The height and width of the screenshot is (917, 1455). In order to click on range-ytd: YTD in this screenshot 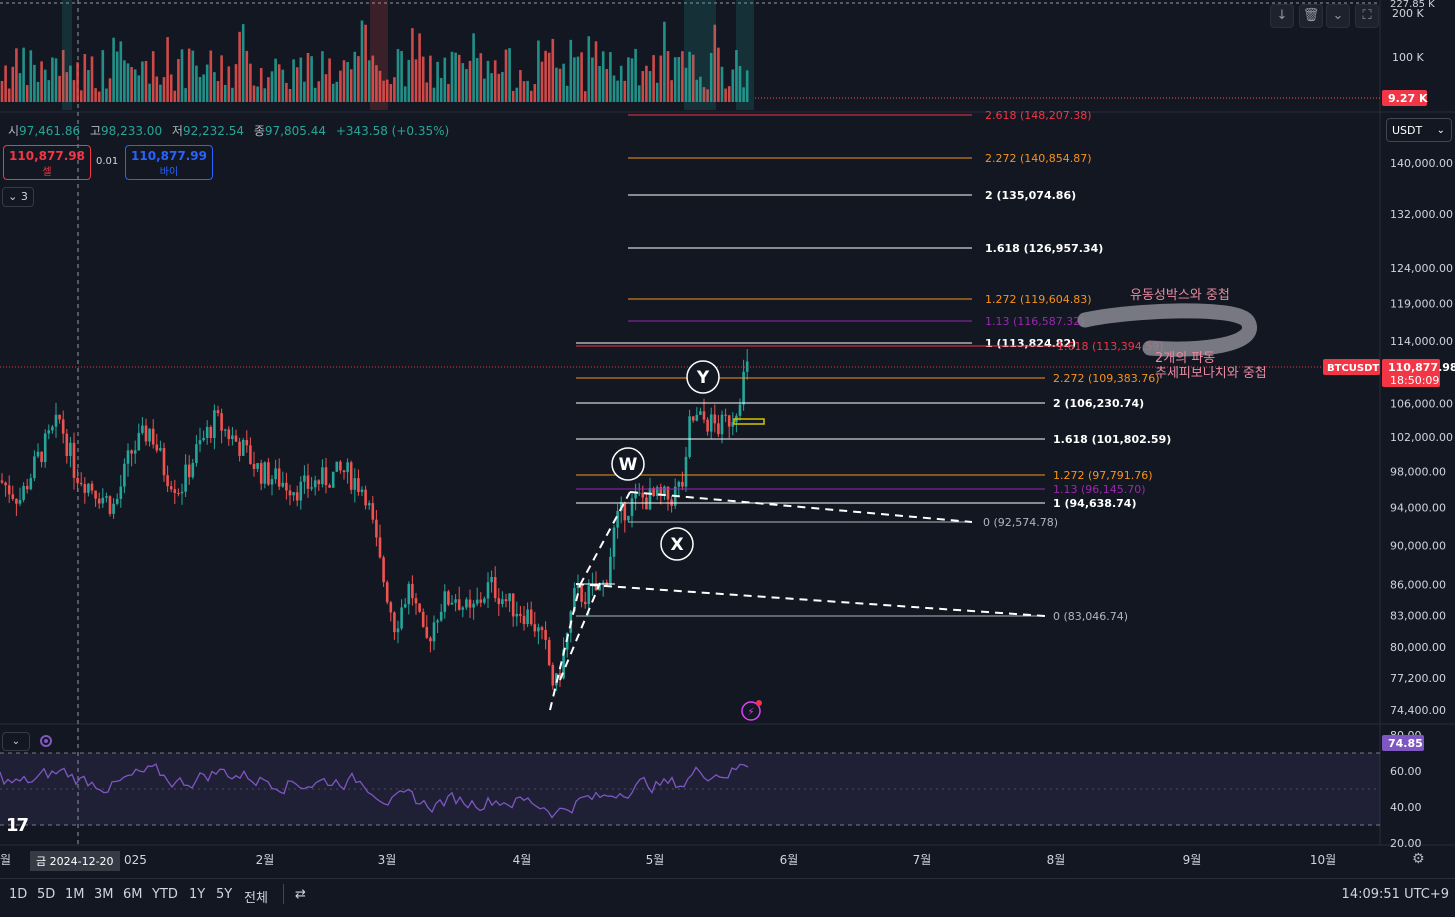, I will do `click(165, 894)`.